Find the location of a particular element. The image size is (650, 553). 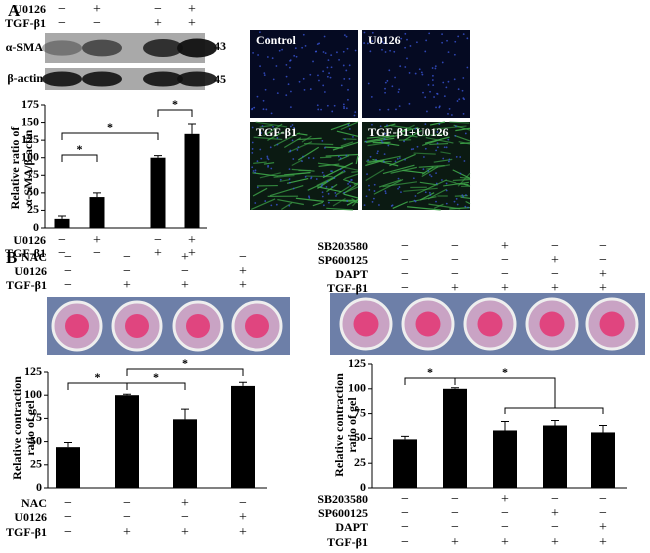

gel-disc is located at coordinates (428, 324).